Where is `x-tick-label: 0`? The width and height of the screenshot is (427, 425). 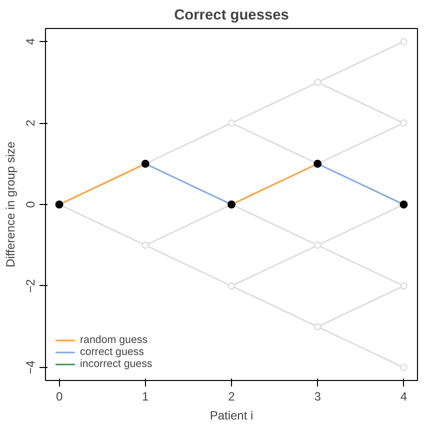
x-tick-label: 0 is located at coordinates (59, 397).